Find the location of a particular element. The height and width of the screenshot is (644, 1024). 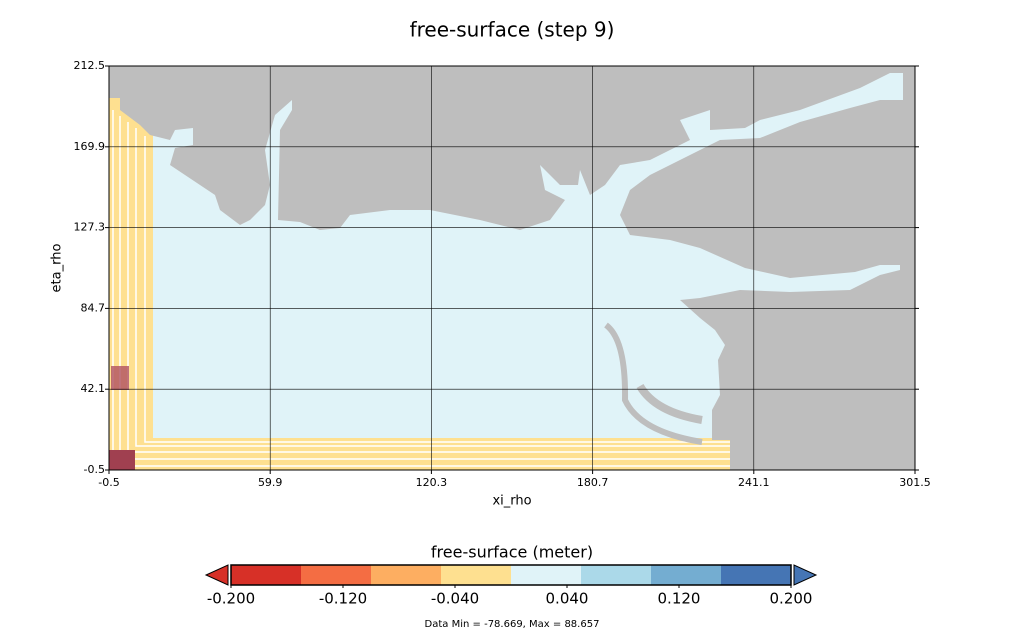

y-tick-label: 127.3 is located at coordinates (90, 227).